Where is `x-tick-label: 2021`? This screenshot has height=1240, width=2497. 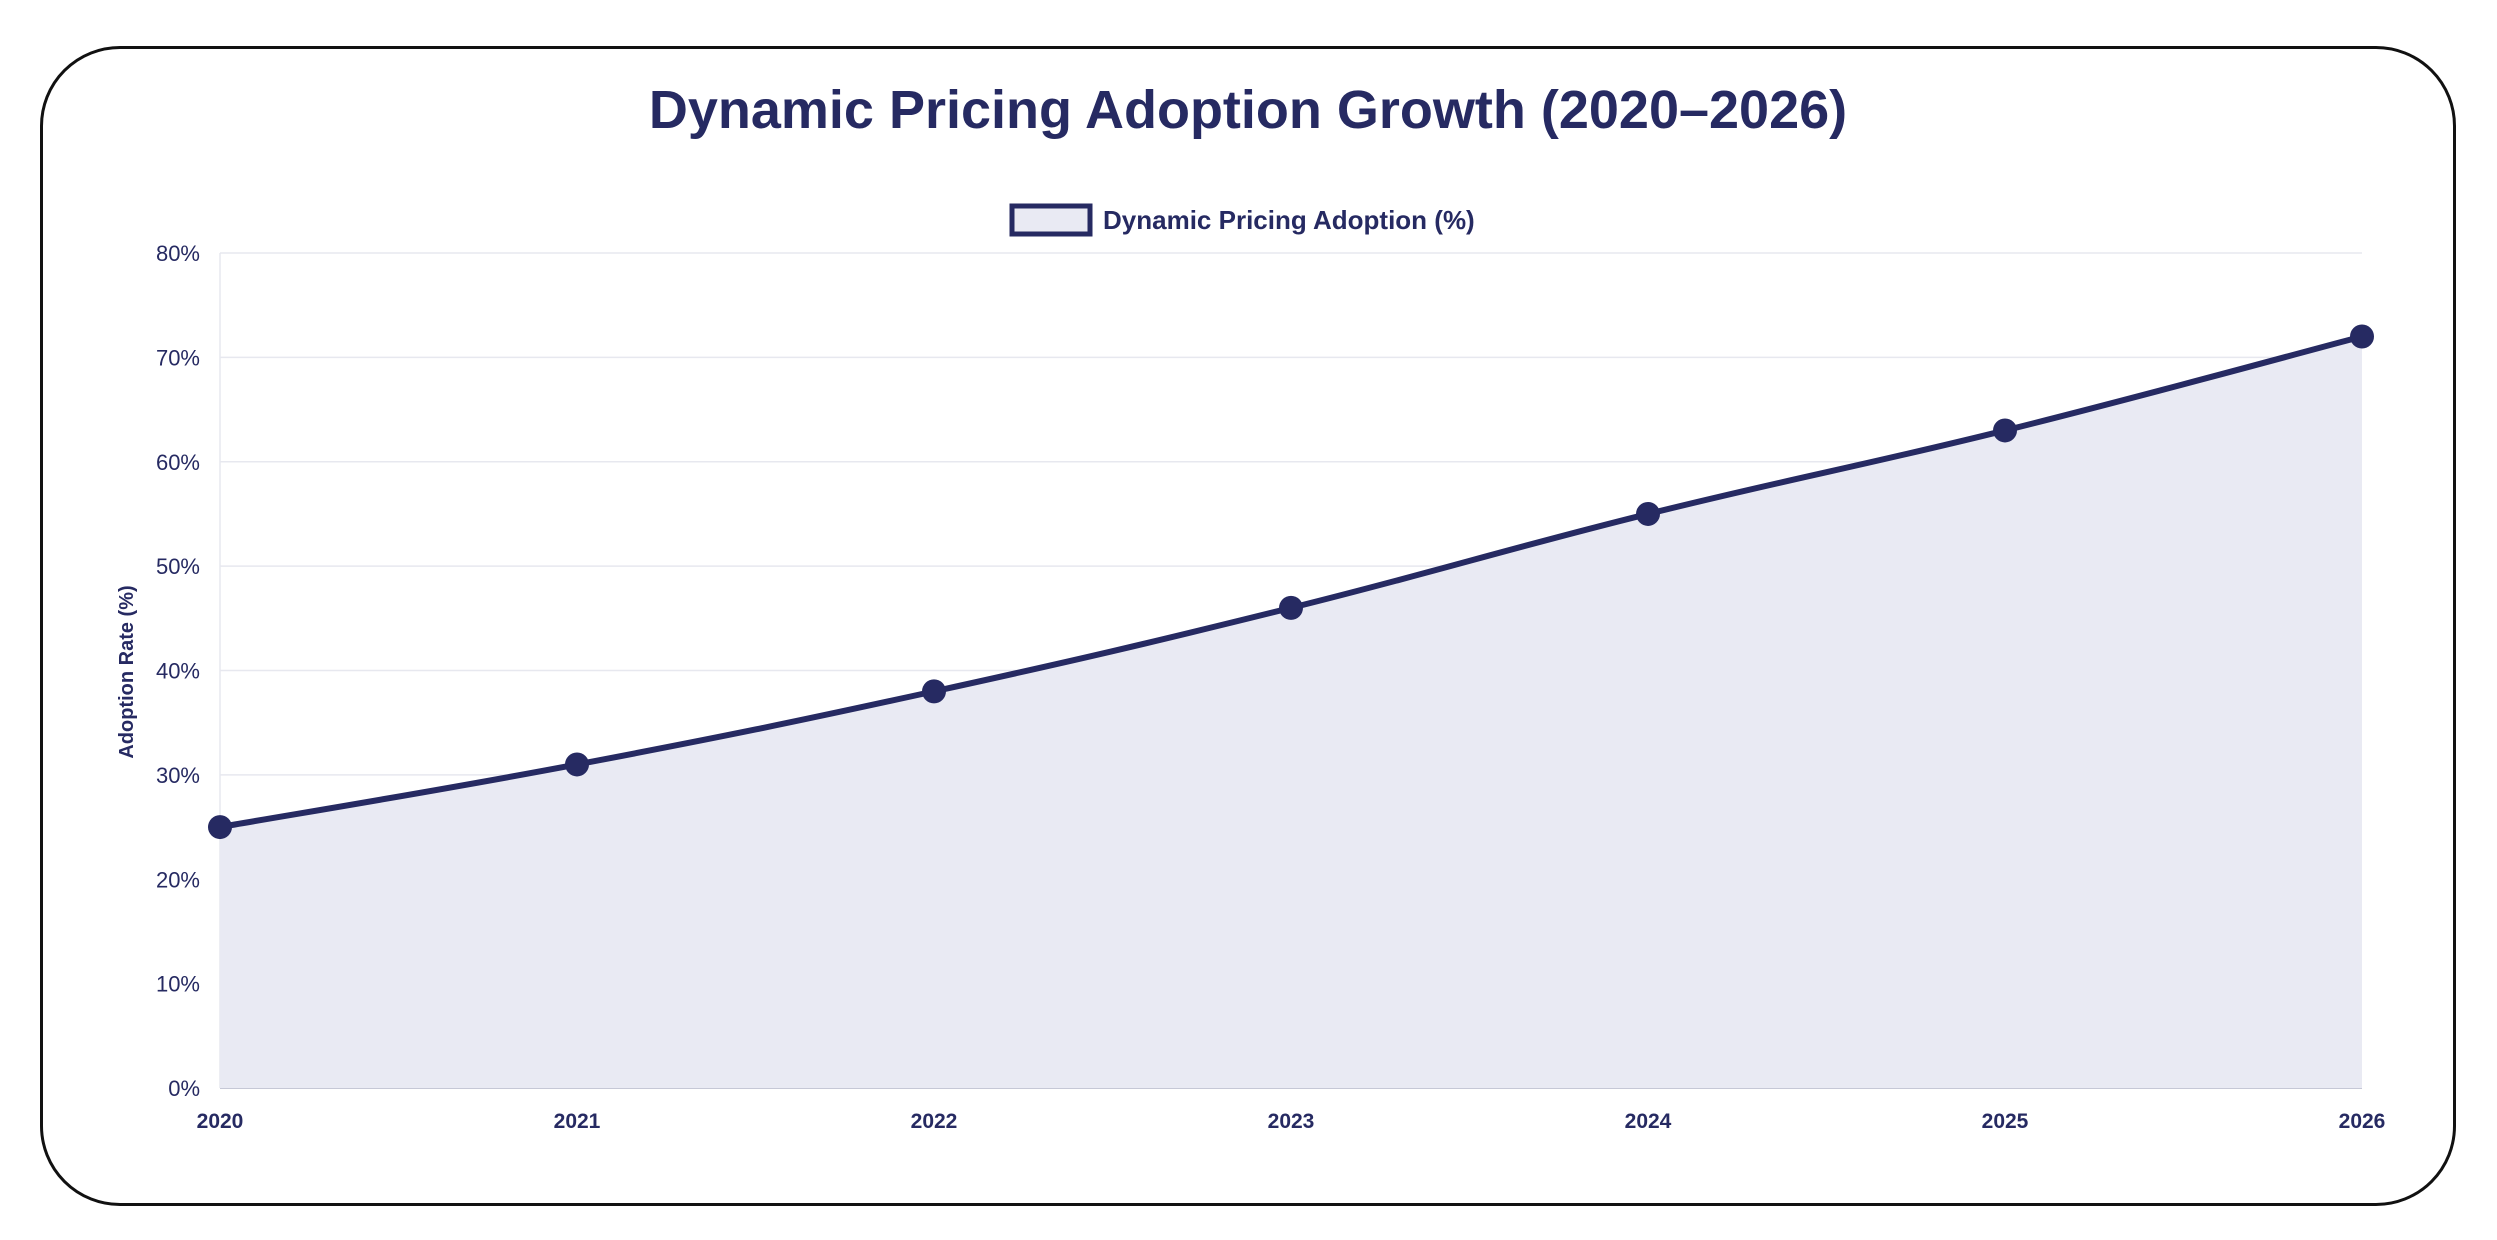 x-tick-label: 2021 is located at coordinates (577, 1121).